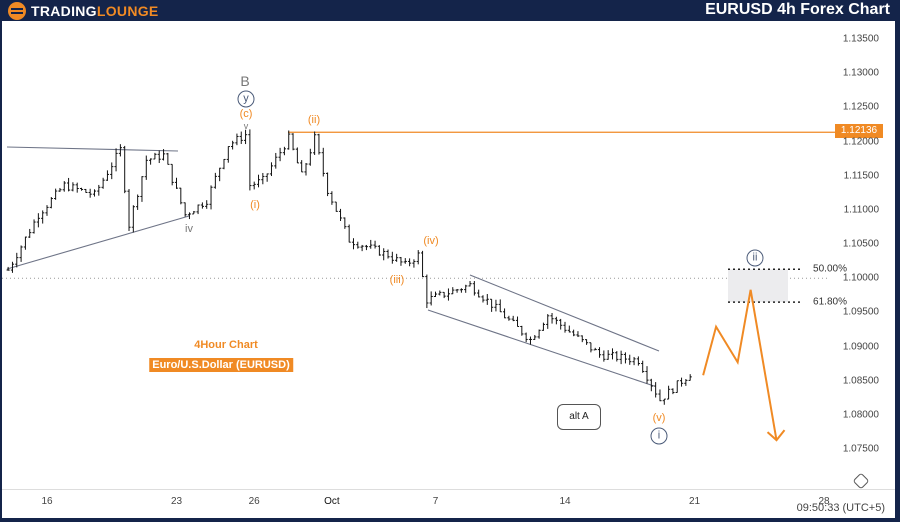 Image resolution: width=900 pixels, height=522 pixels. I want to click on fib-618-label: 61.80%, so click(830, 302).